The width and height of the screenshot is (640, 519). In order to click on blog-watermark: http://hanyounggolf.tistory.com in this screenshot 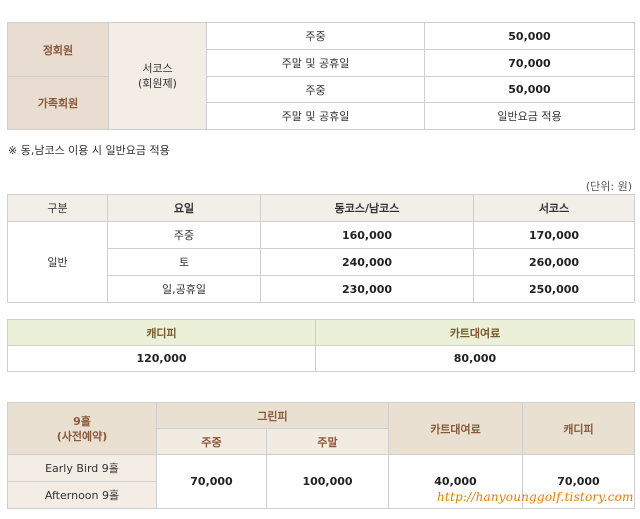, I will do `click(535, 497)`.